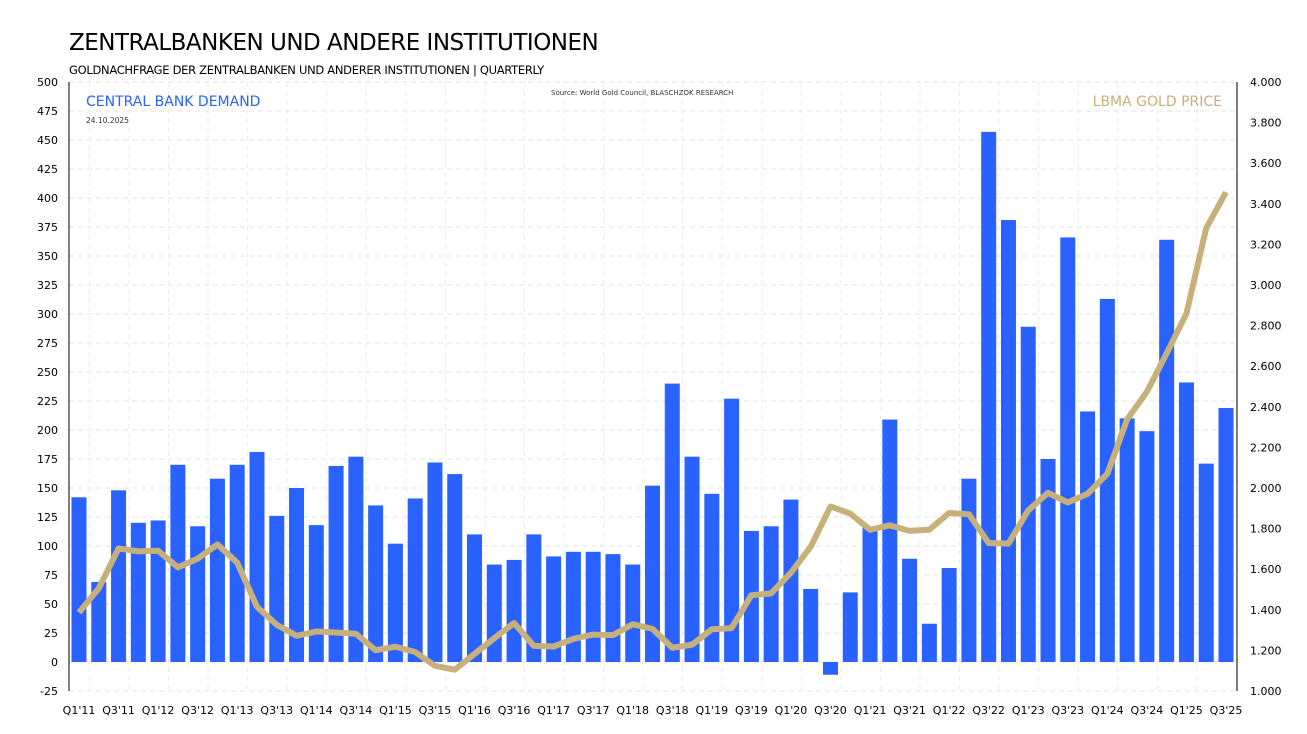 Image resolution: width=1307 pixels, height=734 pixels. Describe the element at coordinates (1266, 204) in the screenshot. I see `right-tick-label: 3.400` at that location.